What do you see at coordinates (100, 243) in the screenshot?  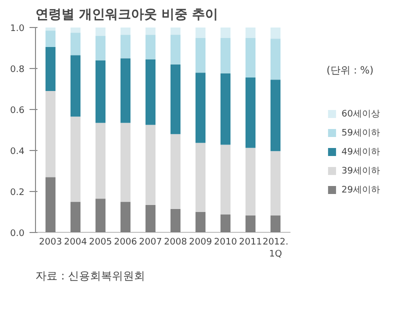 I see `x-tick-label: 2005` at bounding box center [100, 243].